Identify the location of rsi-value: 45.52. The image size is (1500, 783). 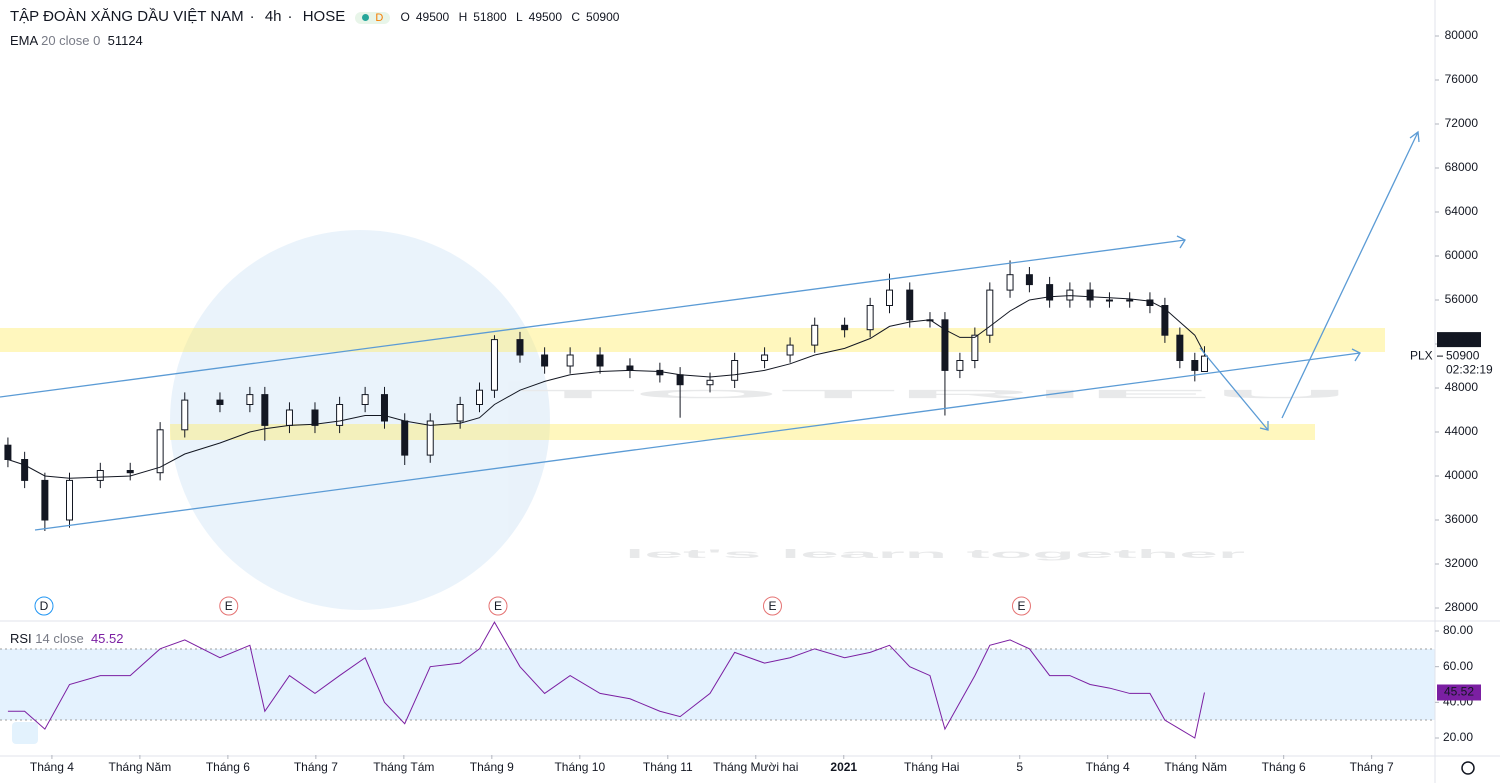
(107, 638).